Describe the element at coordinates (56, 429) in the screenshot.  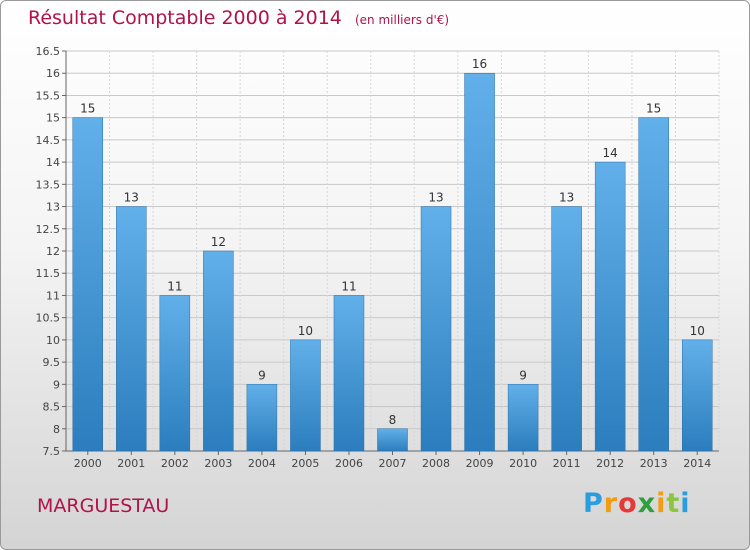
I see `y-tick-label: 8` at that location.